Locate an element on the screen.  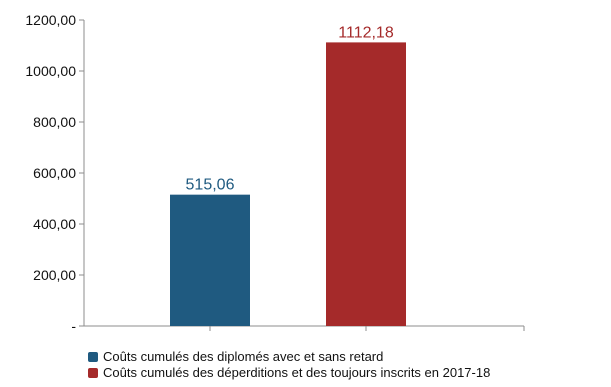
y-tick-label-5: 1000,00 is located at coordinates (50, 71).